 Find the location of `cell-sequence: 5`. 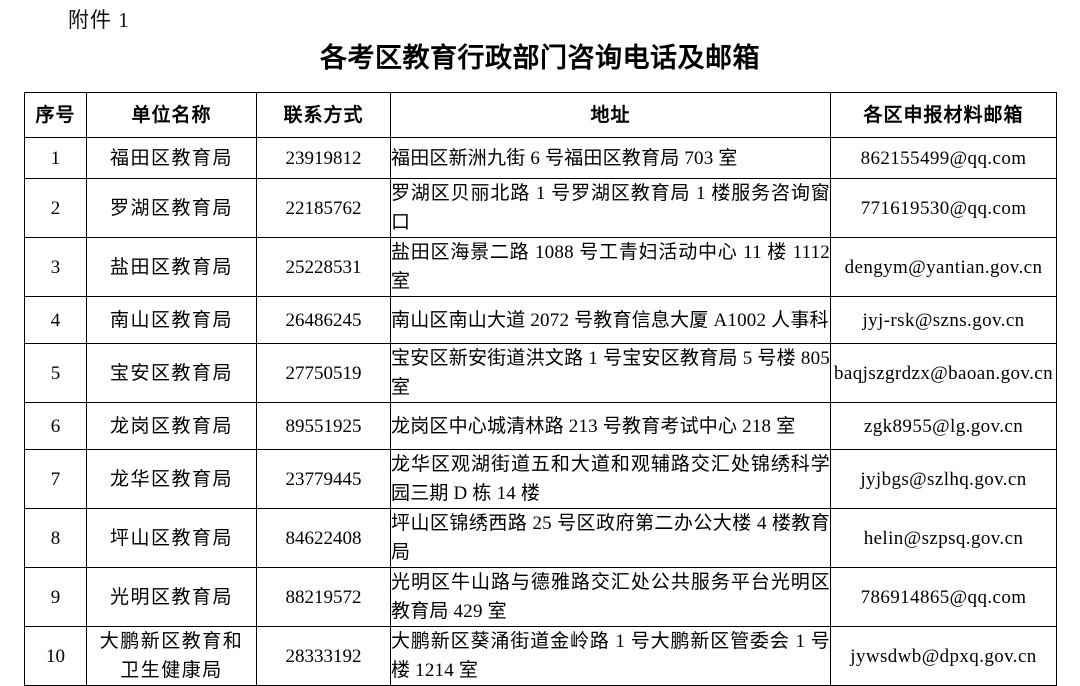

cell-sequence: 5 is located at coordinates (55, 373).